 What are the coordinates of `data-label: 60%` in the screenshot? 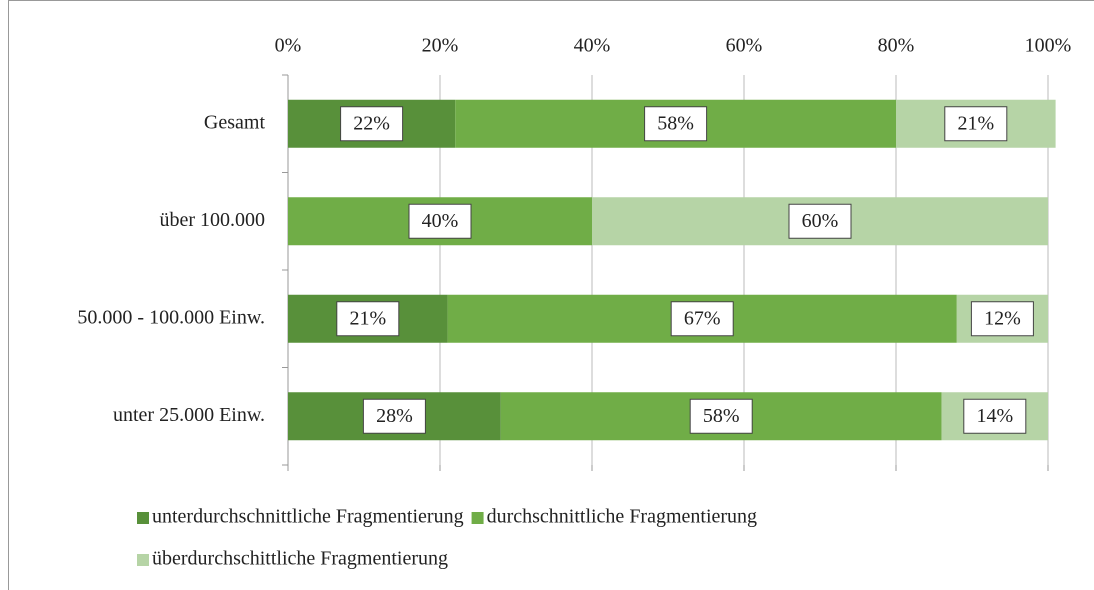 It's located at (820, 221).